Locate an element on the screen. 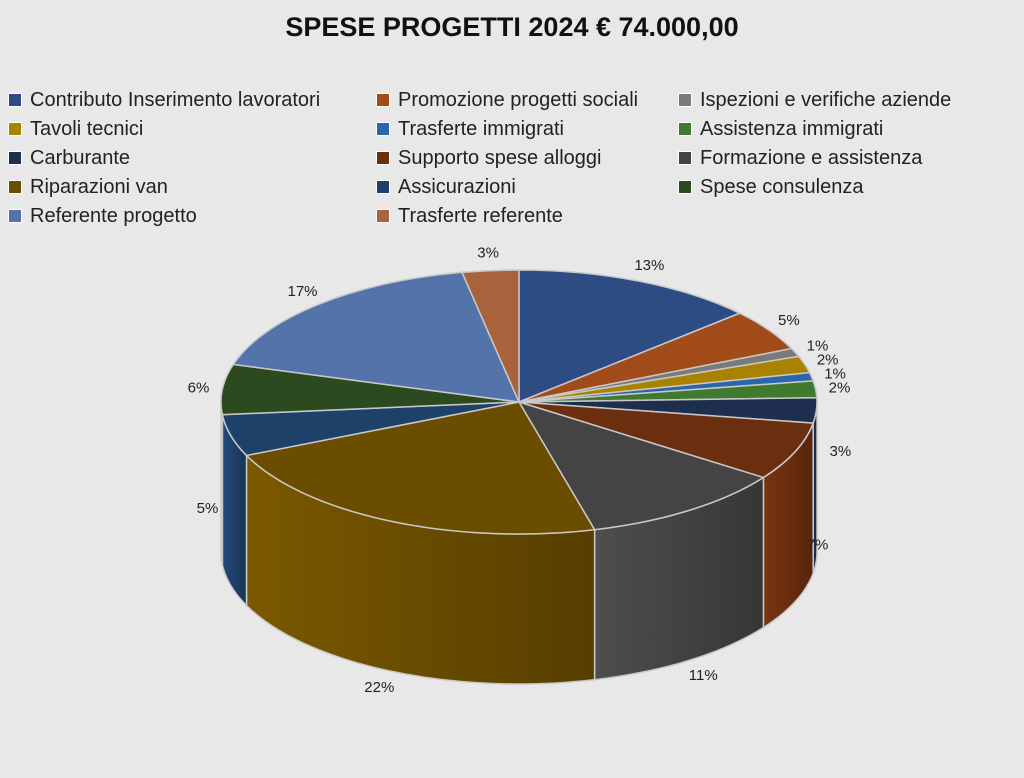 Image resolution: width=1024 pixels, height=778 pixels. legend-label: Promozione progetti sociali is located at coordinates (518, 99).